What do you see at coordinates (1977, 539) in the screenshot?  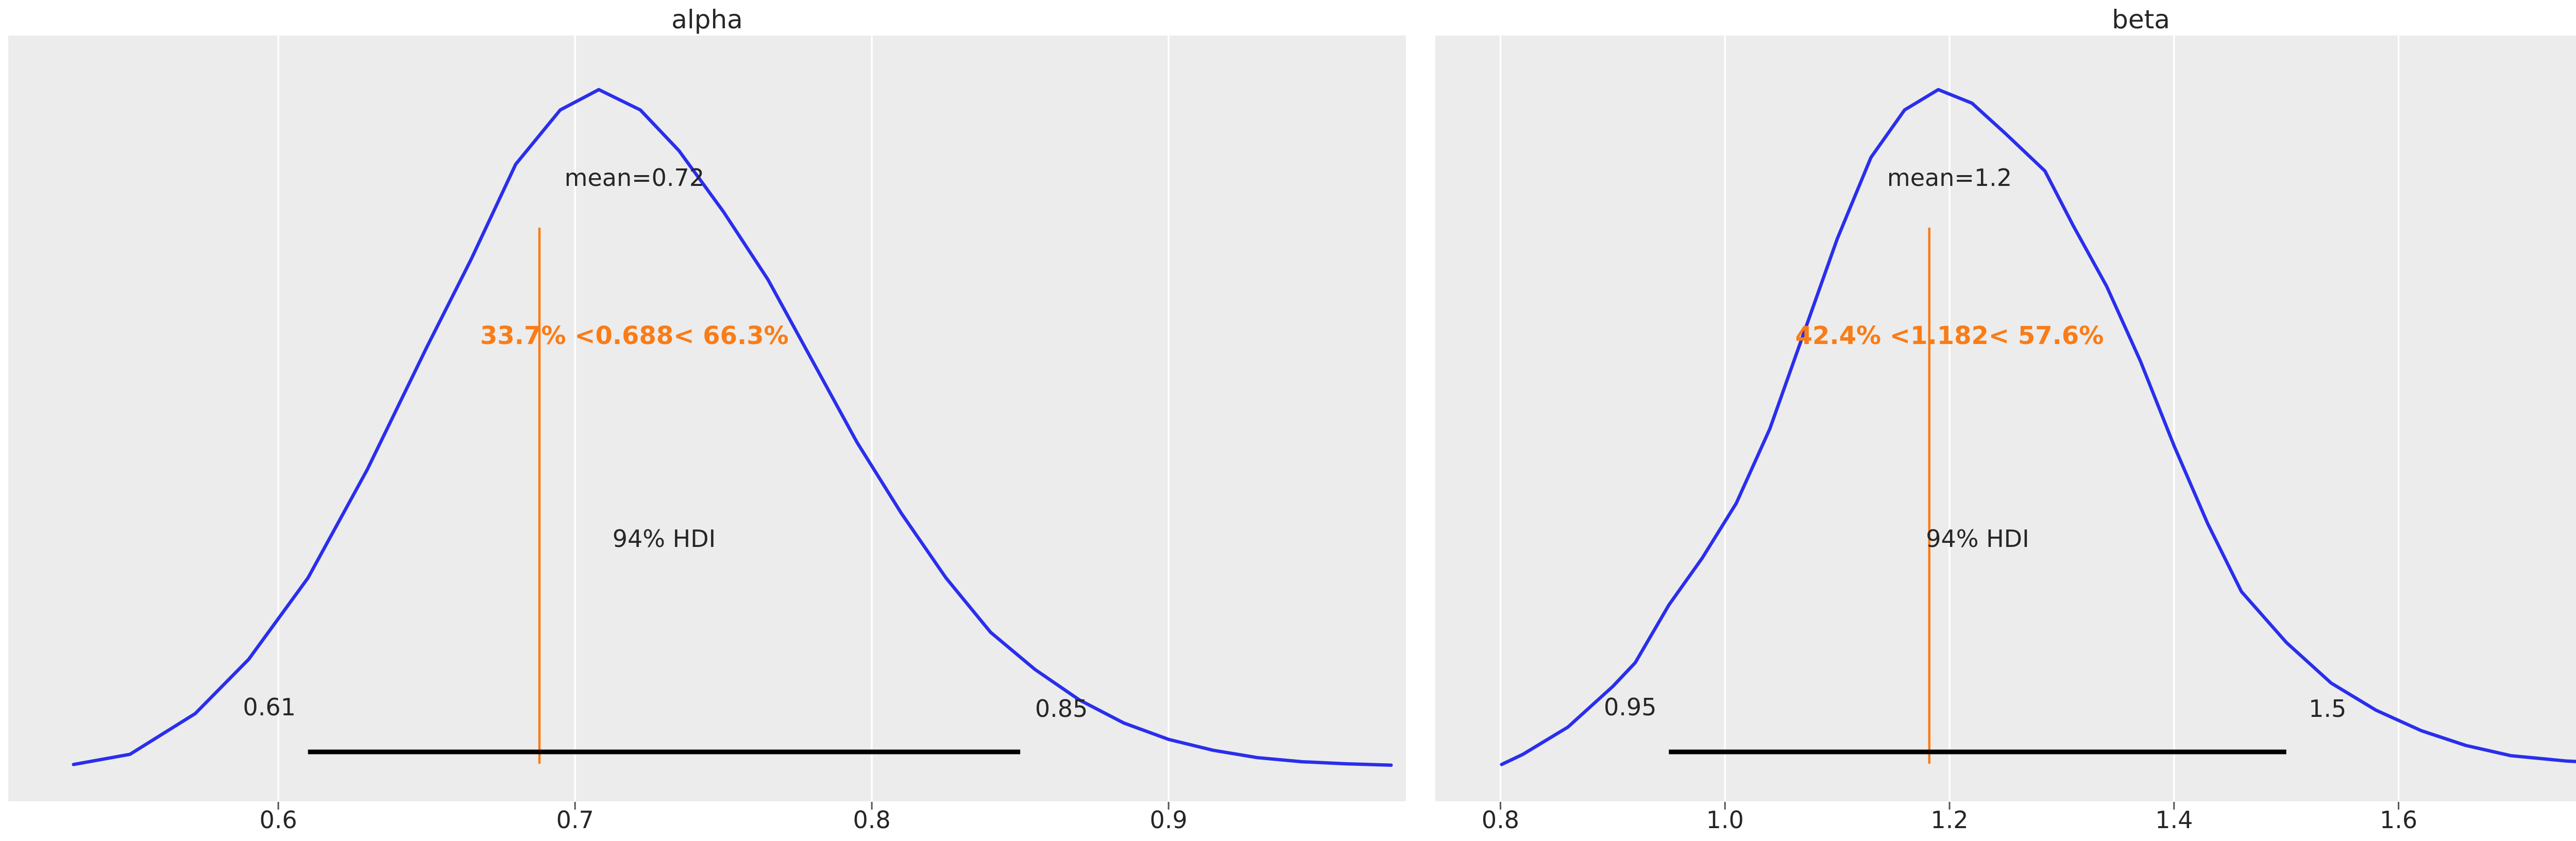 I see `hdi-title-beta: 94% HDI` at bounding box center [1977, 539].